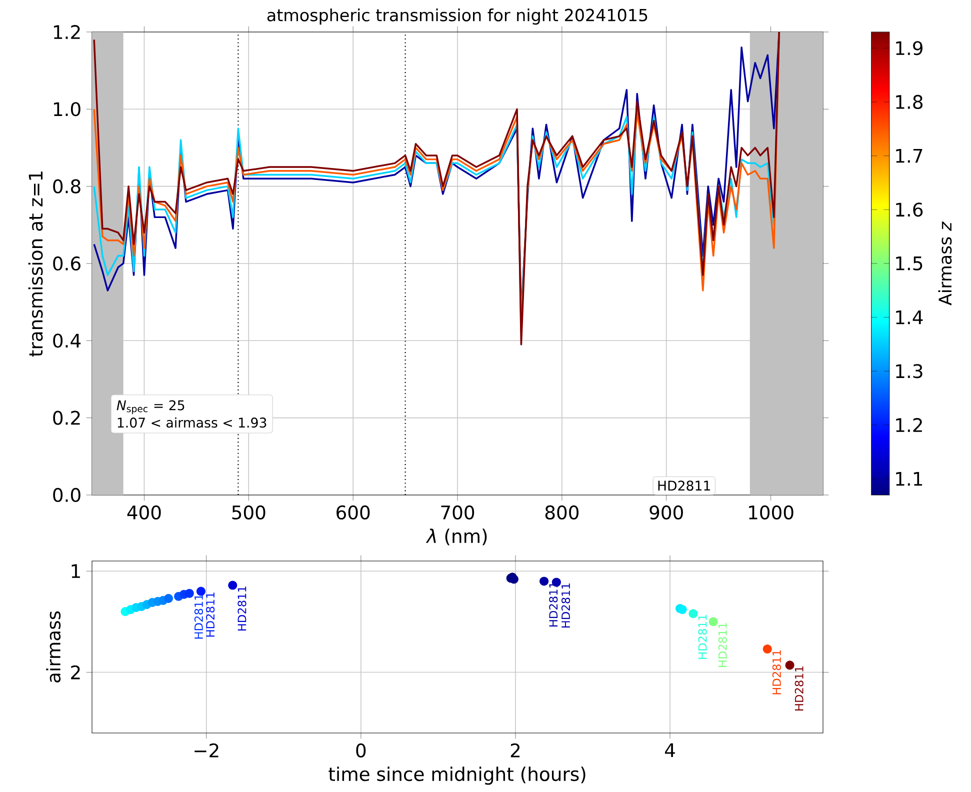  Describe the element at coordinates (249, 512) in the screenshot. I see `x-tick-label: 500` at that location.